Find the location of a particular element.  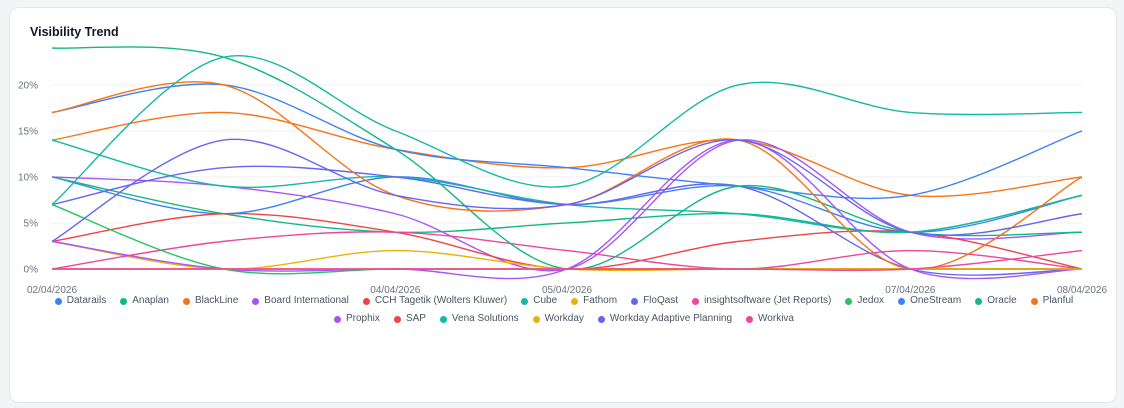

legend-item-blackline: BlackLine is located at coordinates (210, 301).